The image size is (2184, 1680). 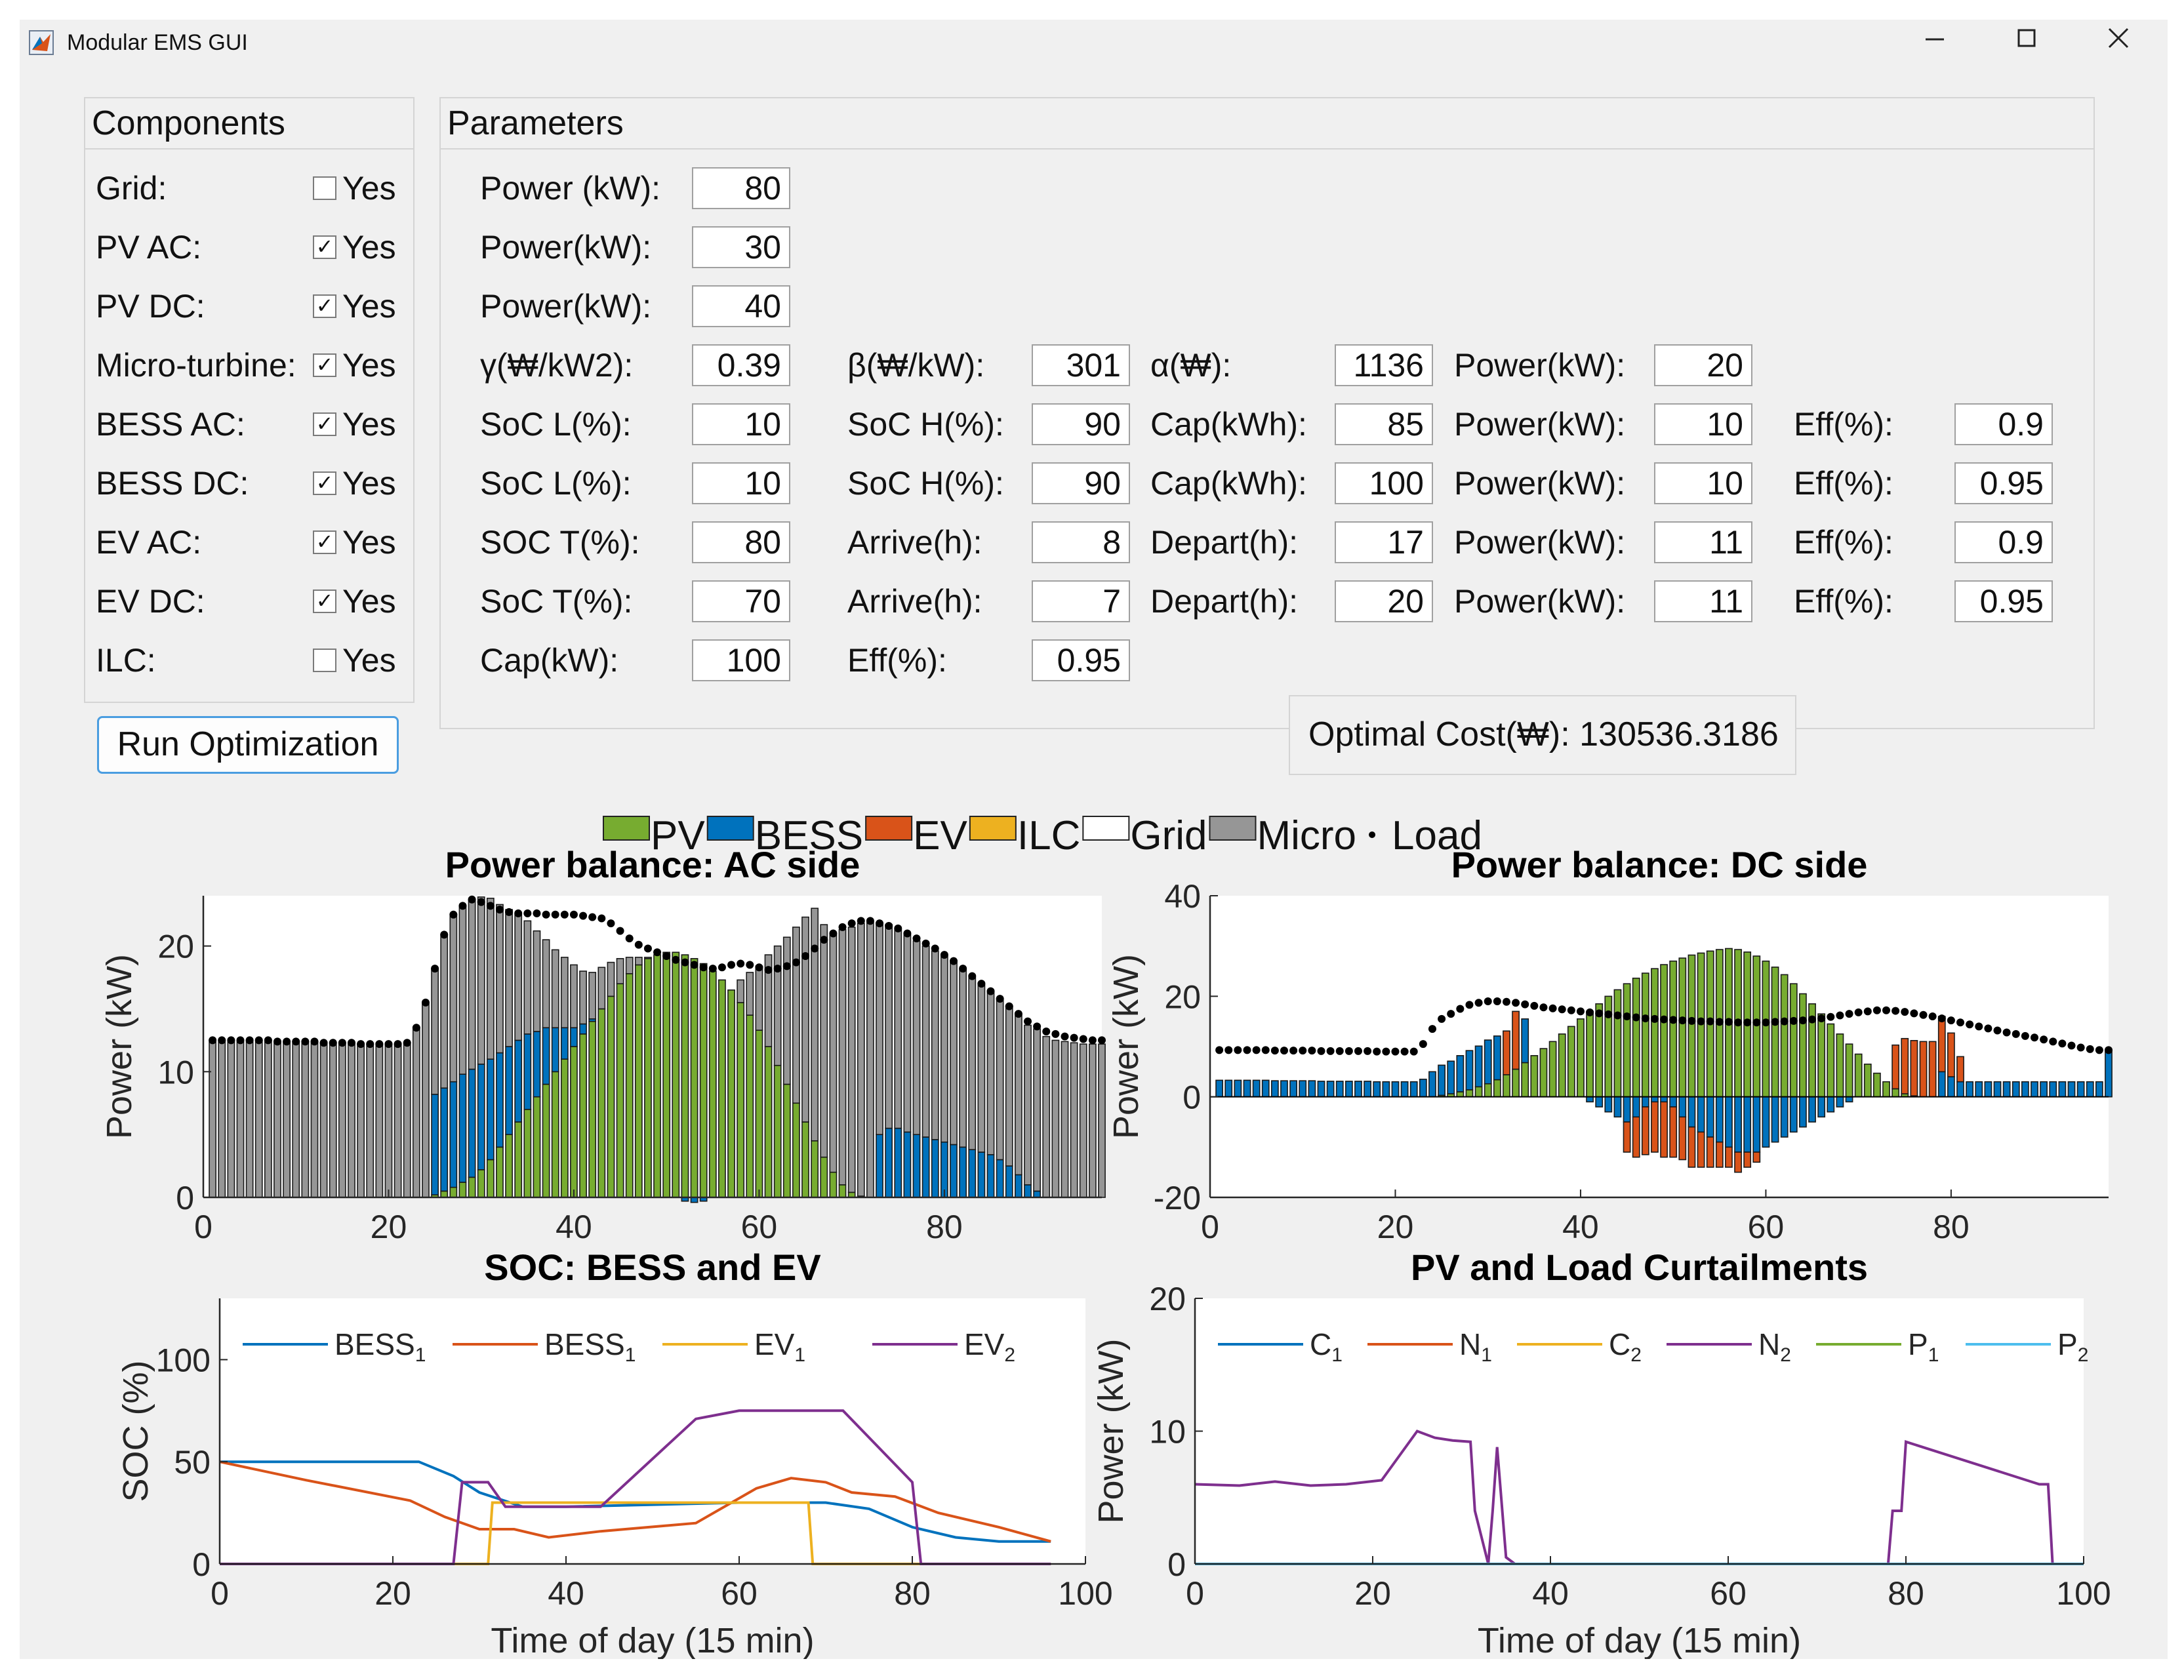 I want to click on parameter-label: Depart(h):, so click(x=1224, y=542).